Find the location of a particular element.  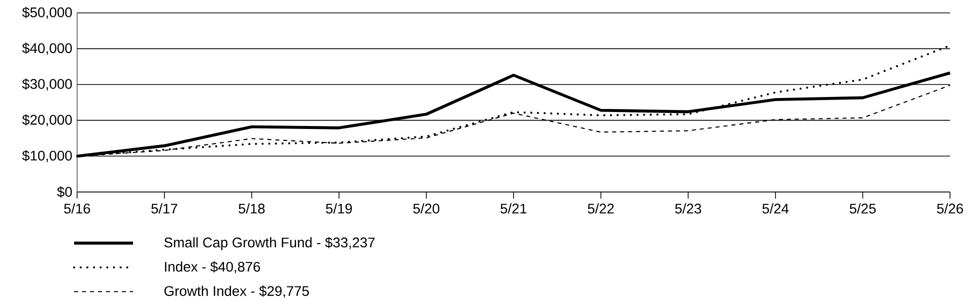

x-tick-label: 5/19 is located at coordinates (339, 208).